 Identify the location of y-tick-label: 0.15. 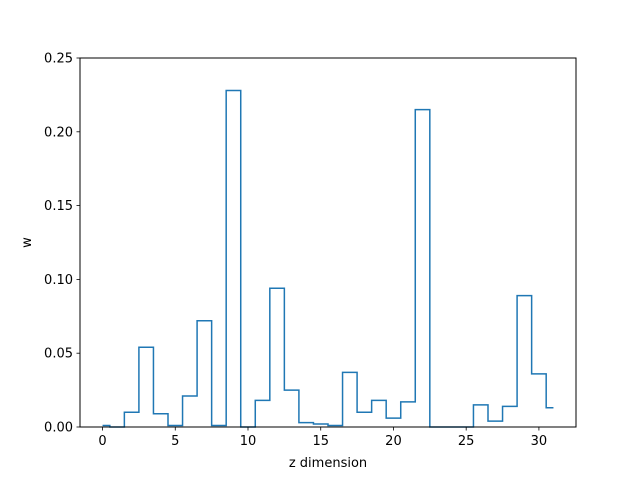
(58, 206).